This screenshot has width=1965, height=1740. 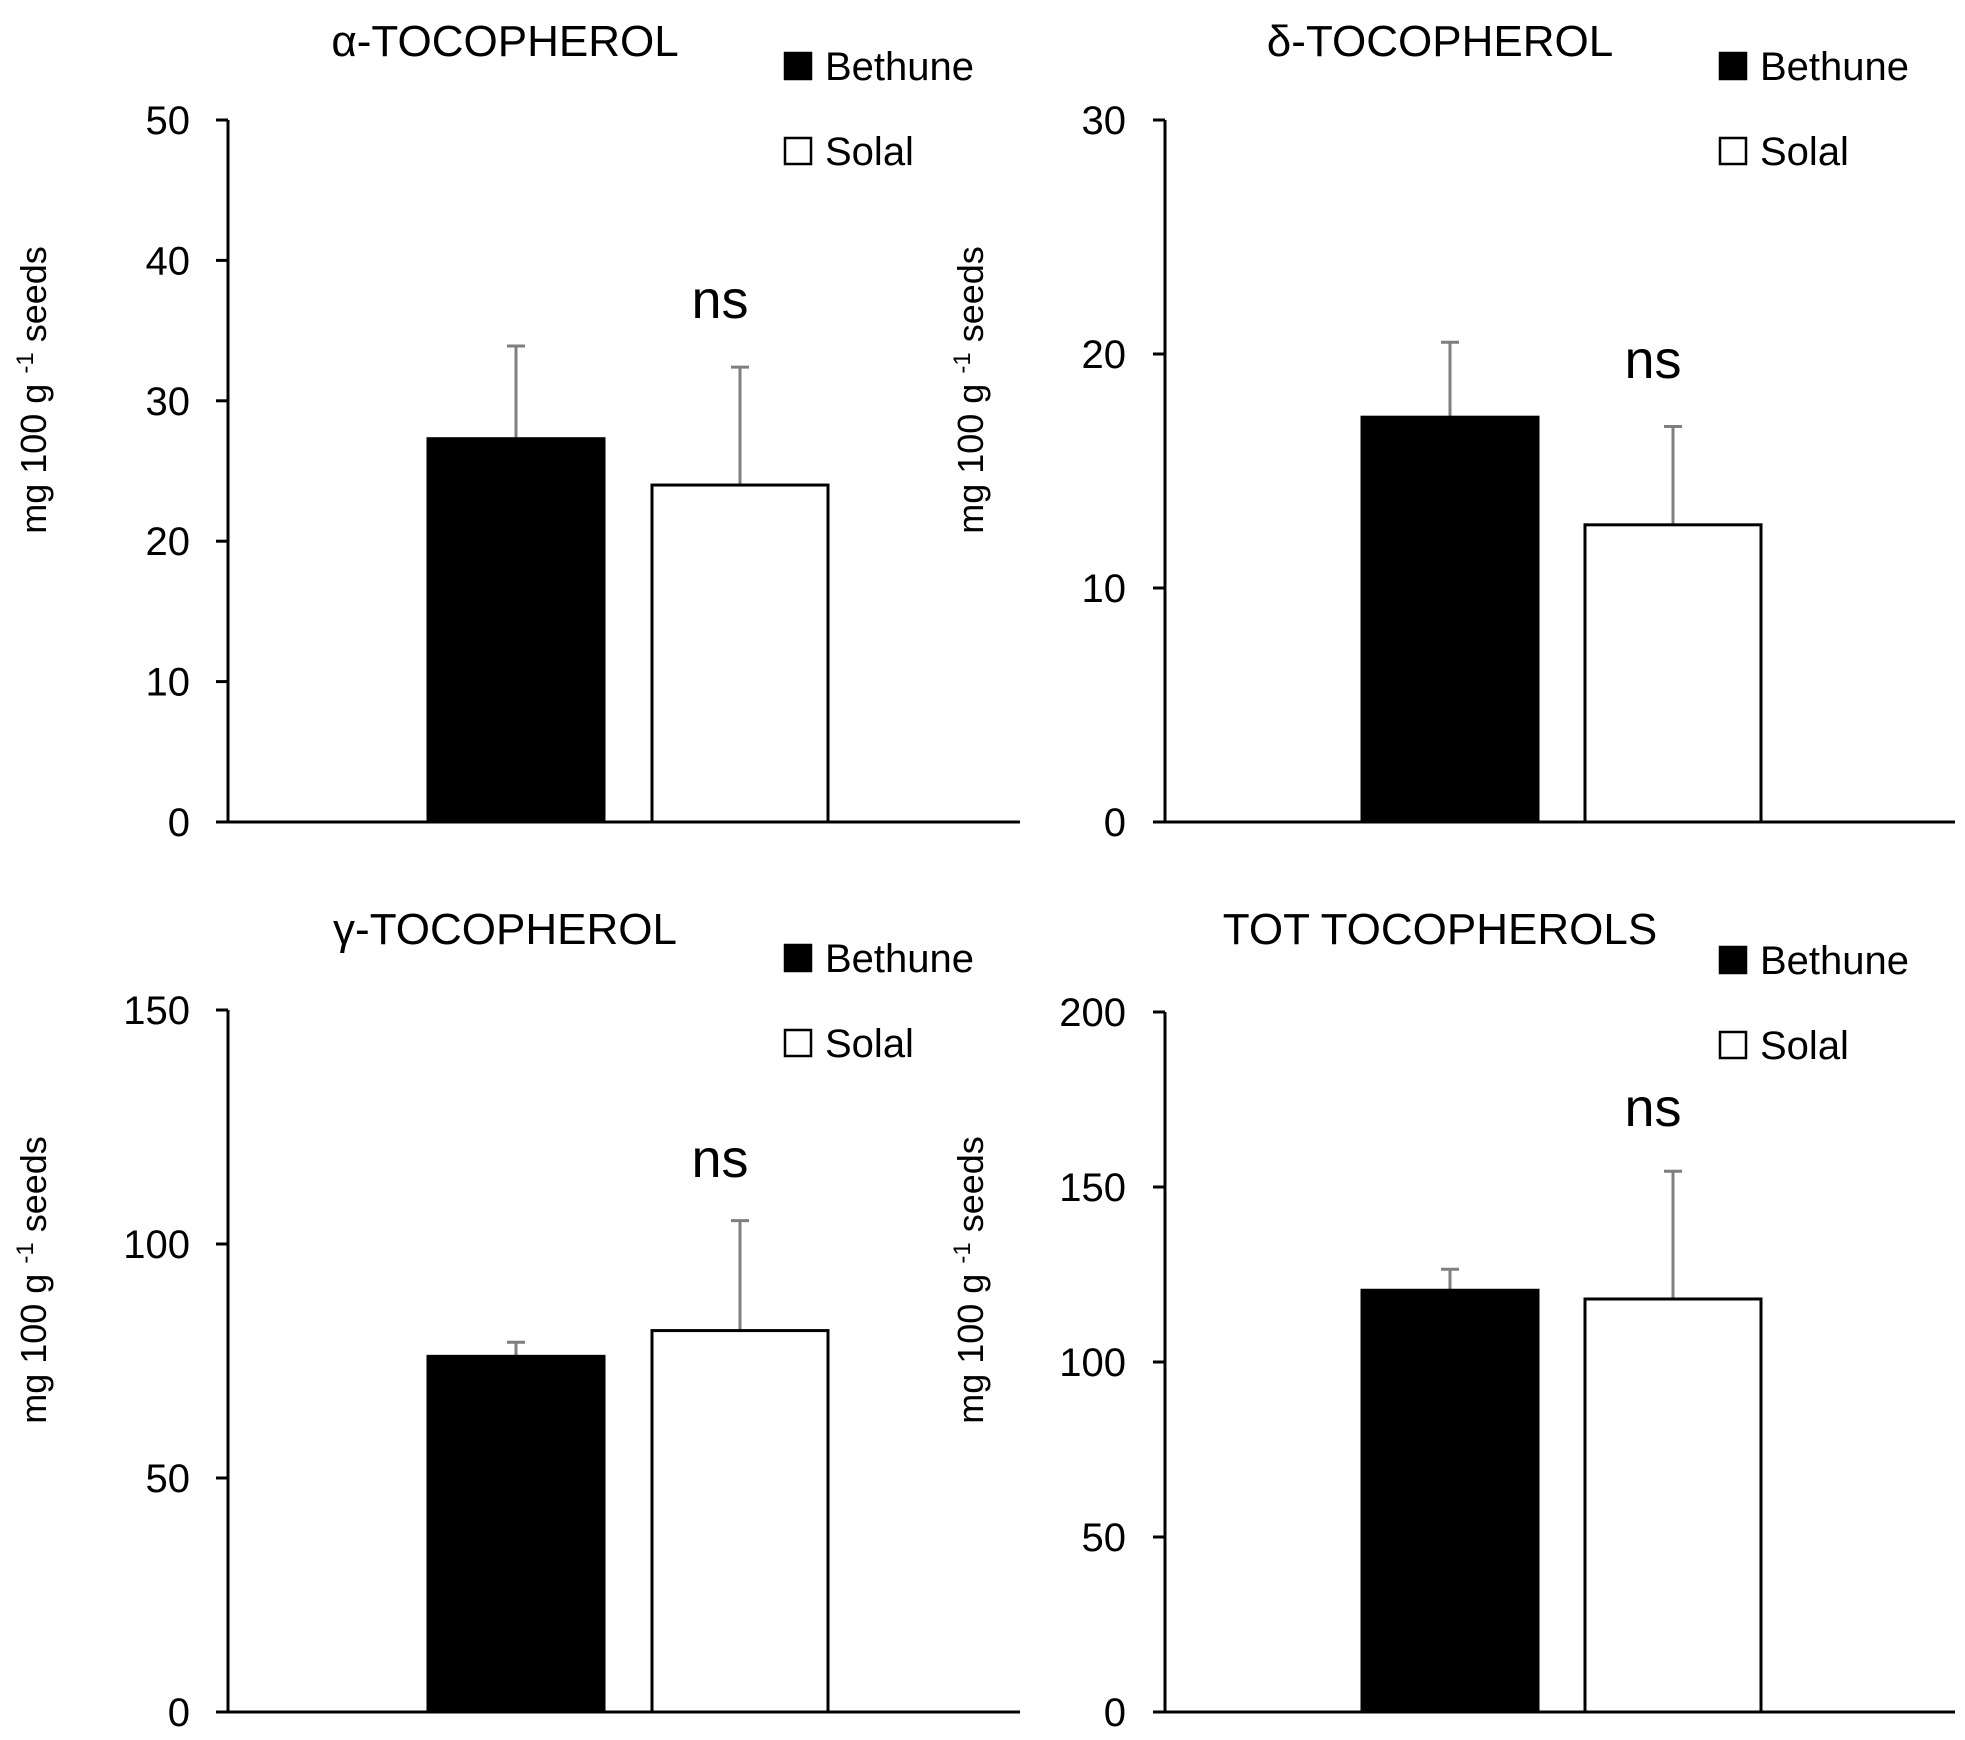 What do you see at coordinates (1440, 41) in the screenshot?
I see `chart-title: δ-TOCOPHEROL` at bounding box center [1440, 41].